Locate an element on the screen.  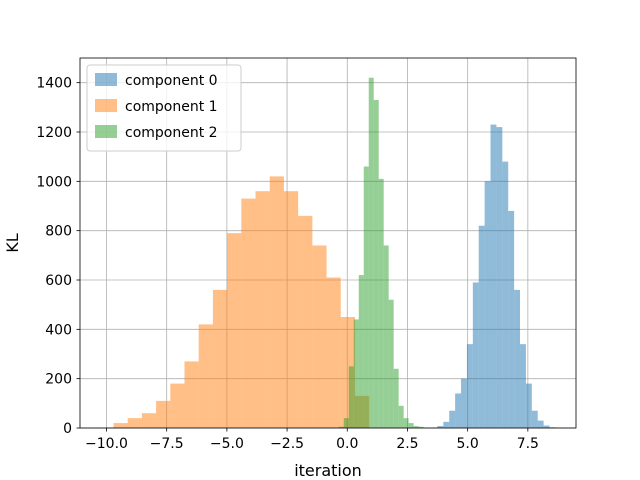
series-2-bars is located at coordinates (388, 253).